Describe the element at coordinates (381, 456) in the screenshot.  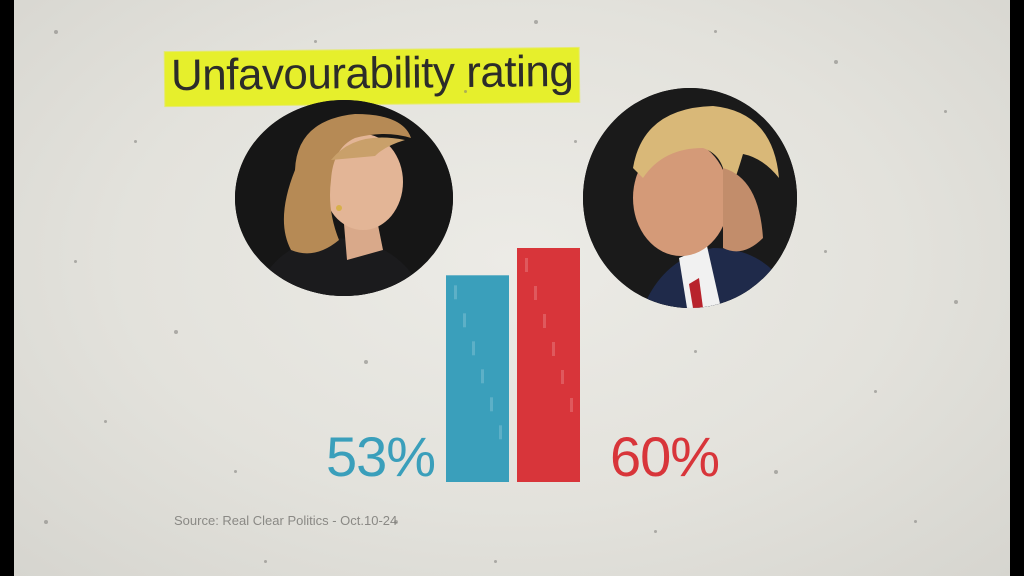
I see `value-label-left: 53%` at that location.